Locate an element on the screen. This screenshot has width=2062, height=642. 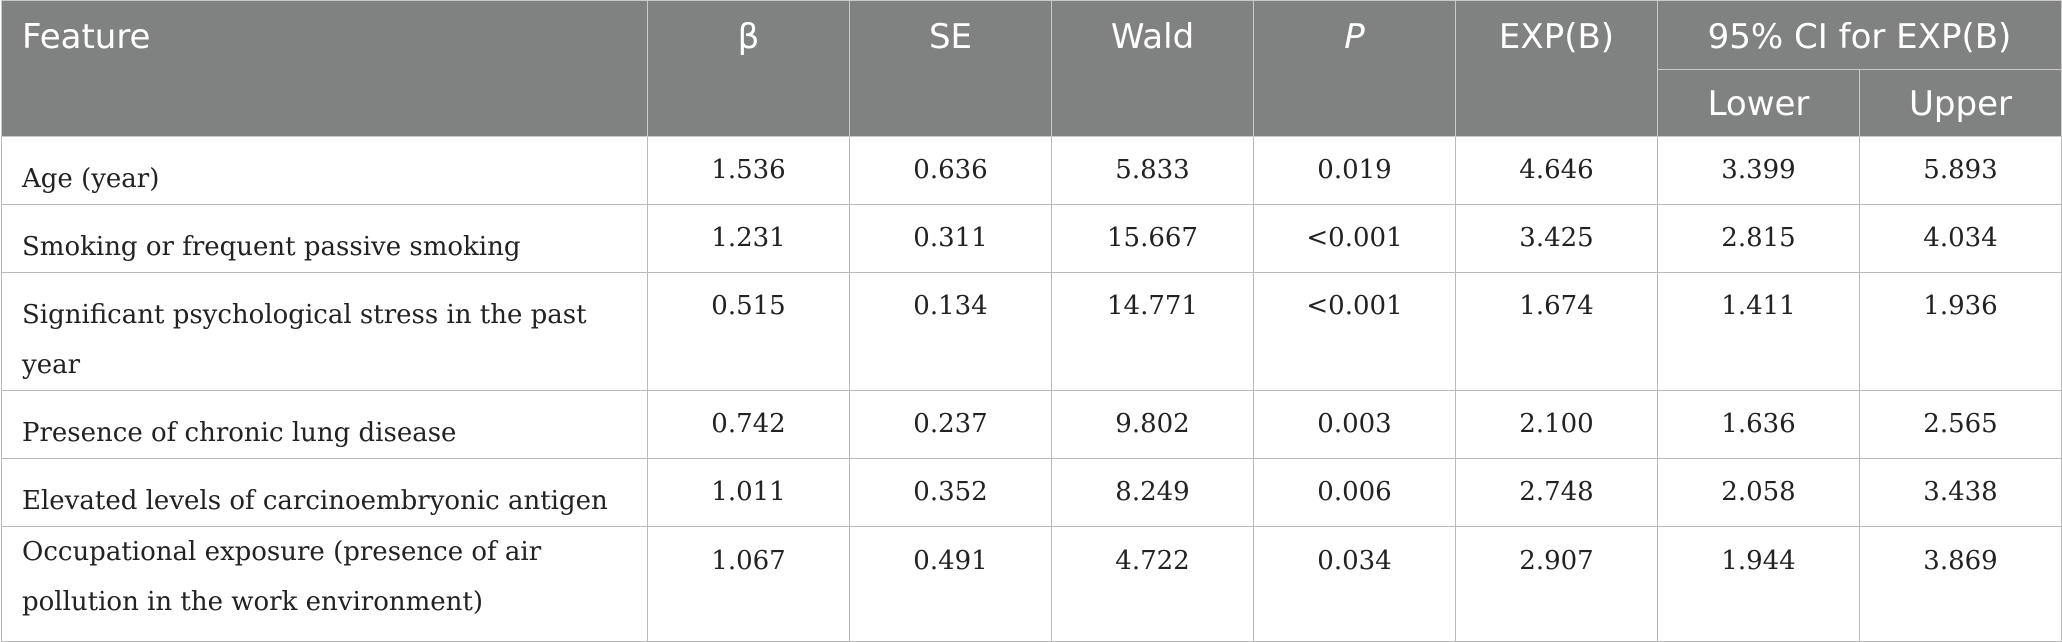
cell-upper: 5.893 is located at coordinates (1960, 170).